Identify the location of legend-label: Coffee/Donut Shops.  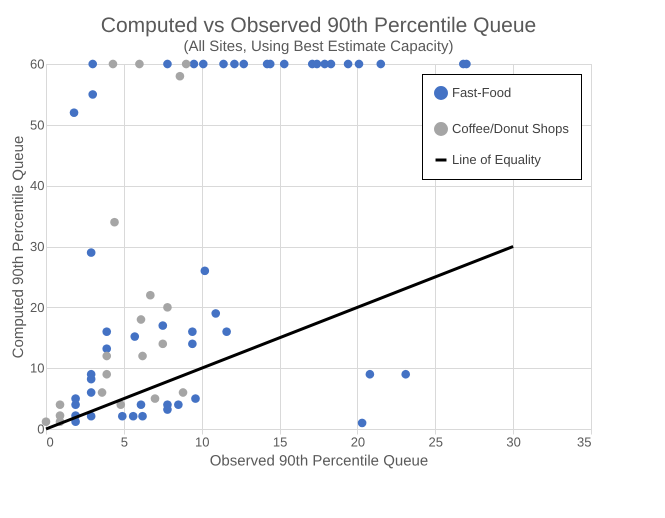
(511, 128).